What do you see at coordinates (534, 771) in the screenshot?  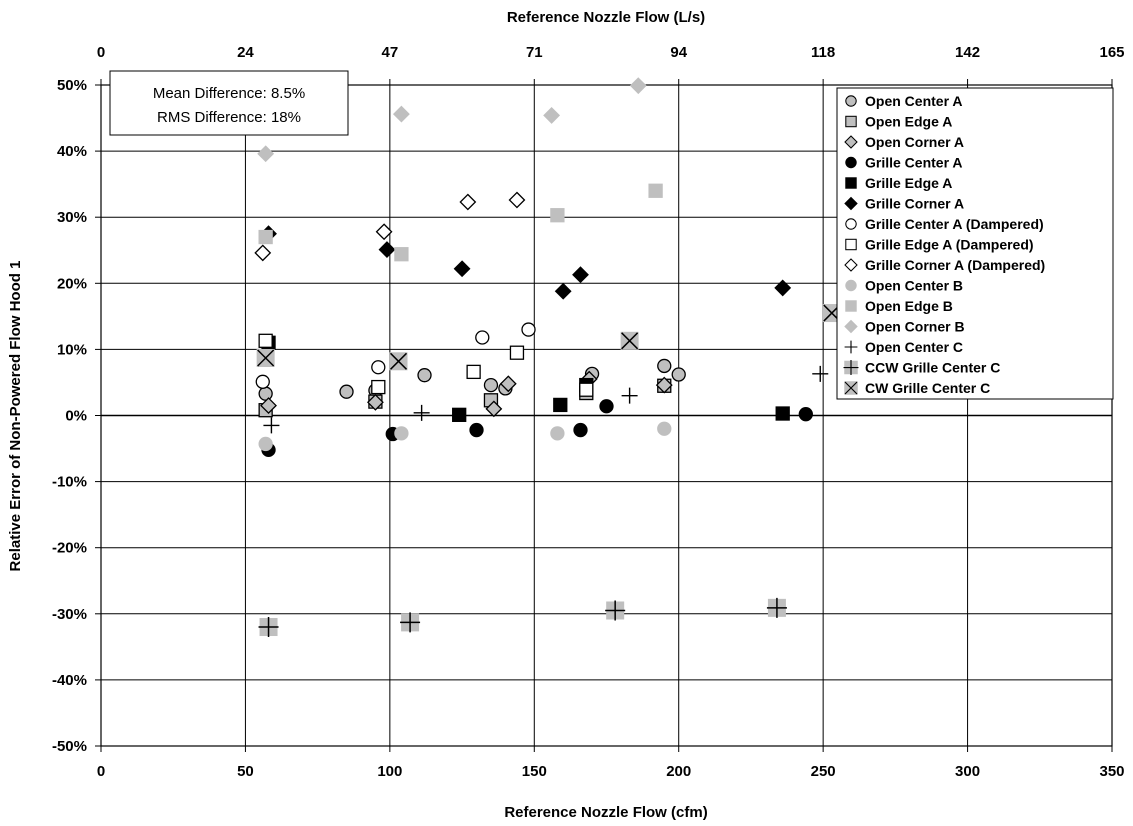 I see `x-tick-label: 150` at bounding box center [534, 771].